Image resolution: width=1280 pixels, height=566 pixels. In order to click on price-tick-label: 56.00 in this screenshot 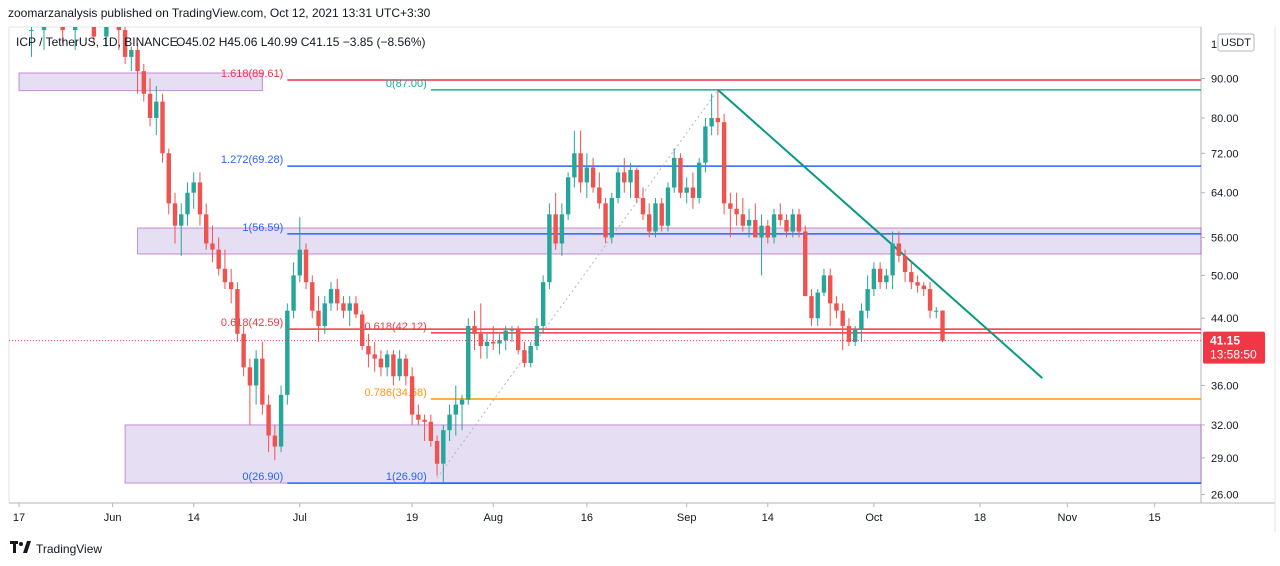, I will do `click(1225, 238)`.